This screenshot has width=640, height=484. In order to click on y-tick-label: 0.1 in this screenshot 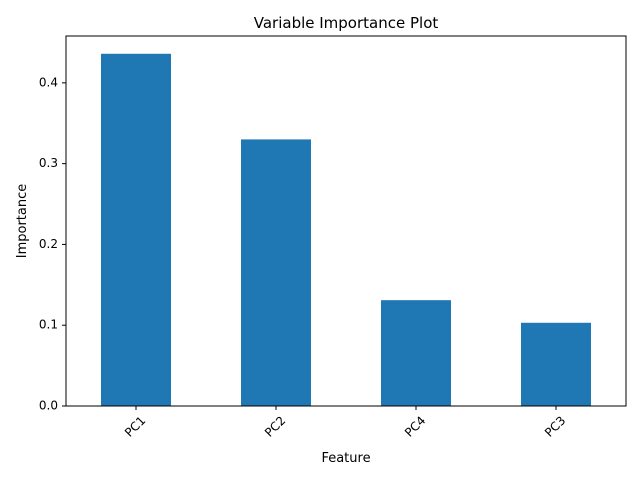, I will do `click(48, 325)`.